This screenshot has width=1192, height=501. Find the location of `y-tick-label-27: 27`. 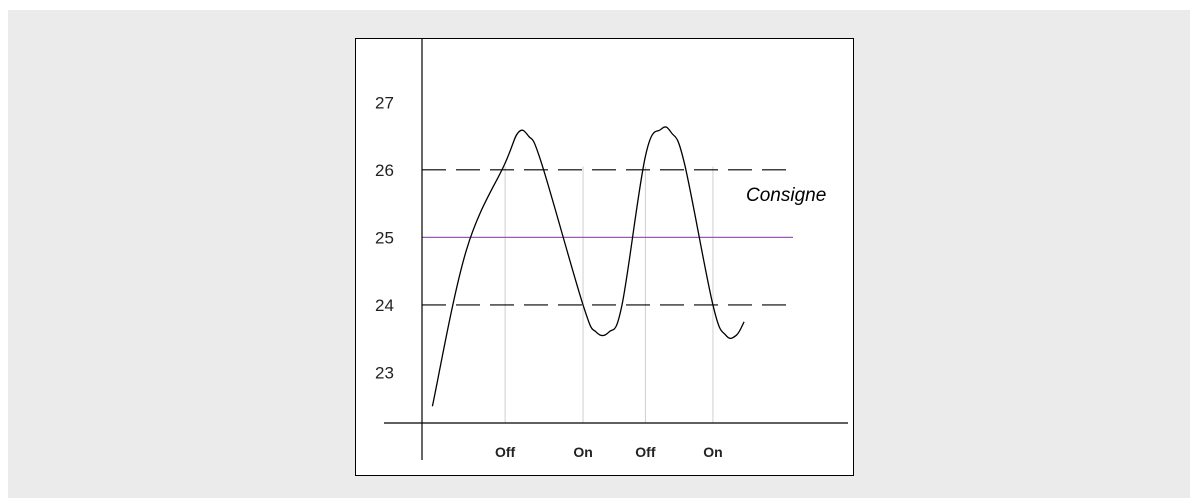

y-tick-label-27: 27 is located at coordinates (384, 102).